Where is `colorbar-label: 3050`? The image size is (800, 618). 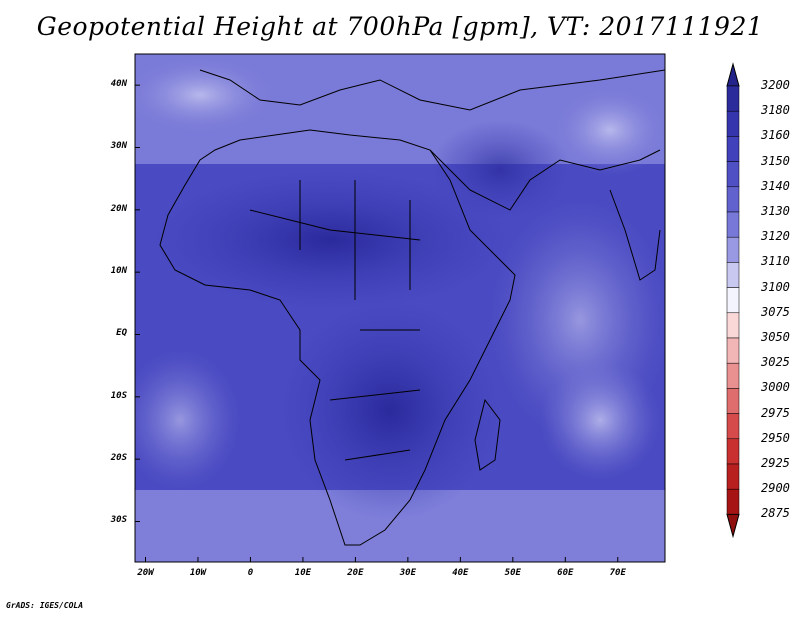 colorbar-label: 3050 is located at coordinates (775, 337).